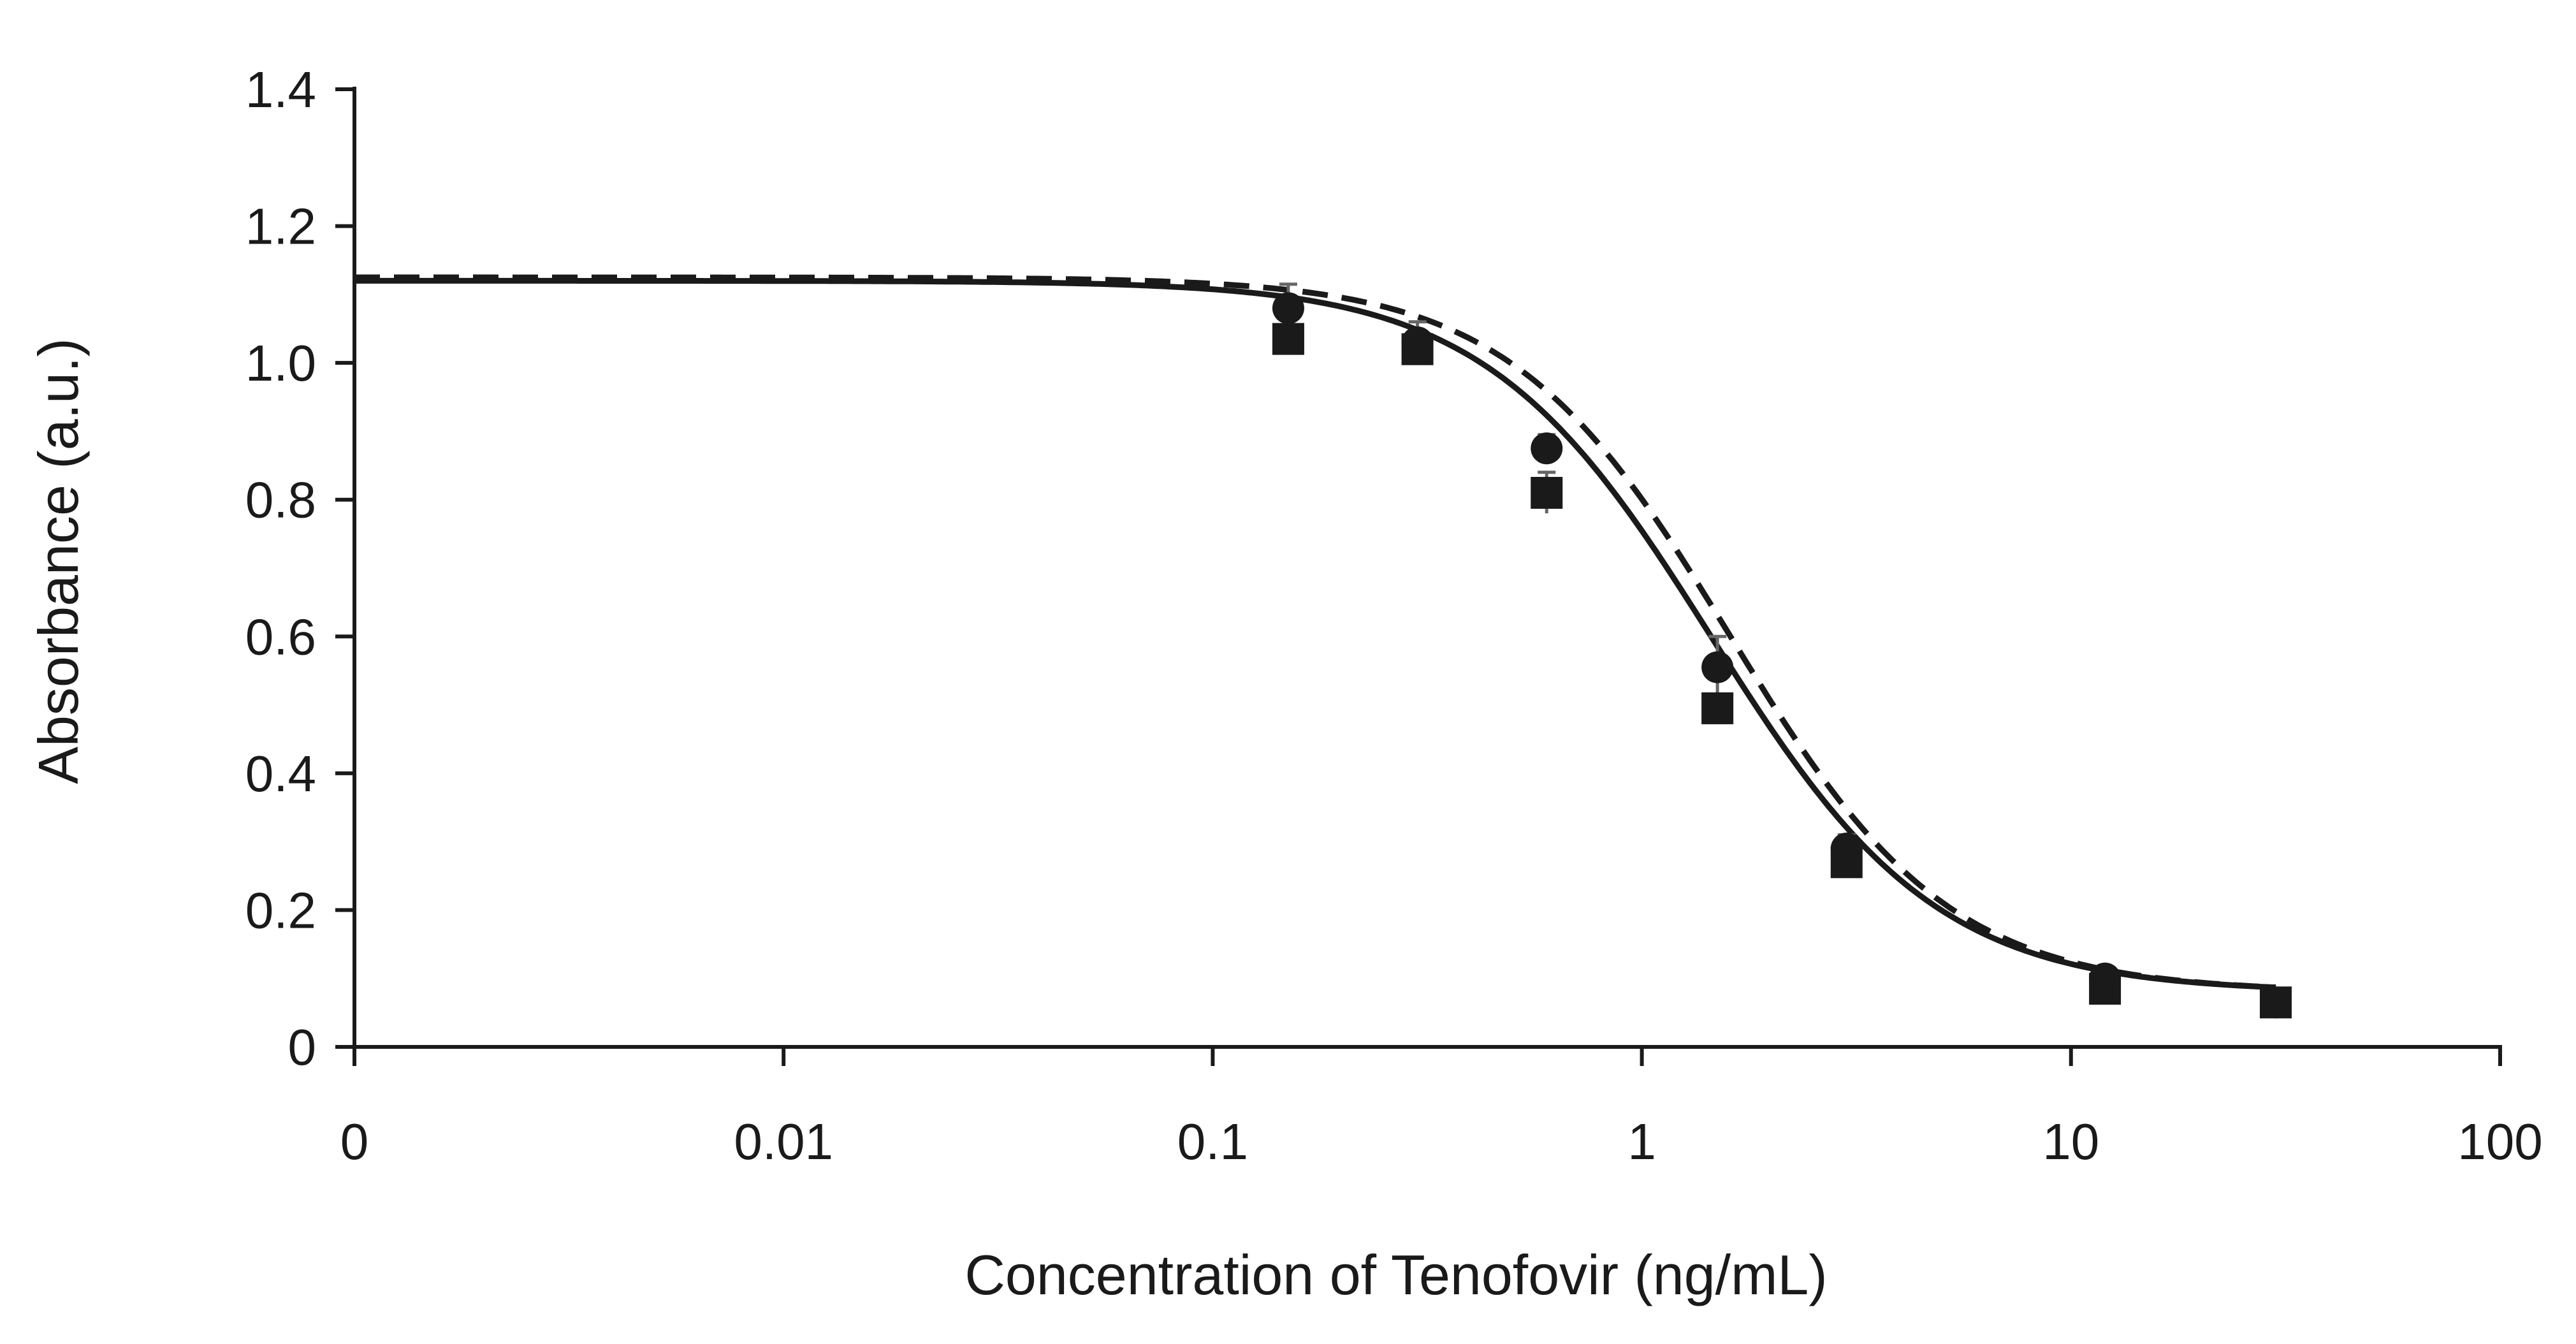 This screenshot has height=1344, width=2576. What do you see at coordinates (1212, 1141) in the screenshot?
I see `x-tick-label: 0.1` at bounding box center [1212, 1141].